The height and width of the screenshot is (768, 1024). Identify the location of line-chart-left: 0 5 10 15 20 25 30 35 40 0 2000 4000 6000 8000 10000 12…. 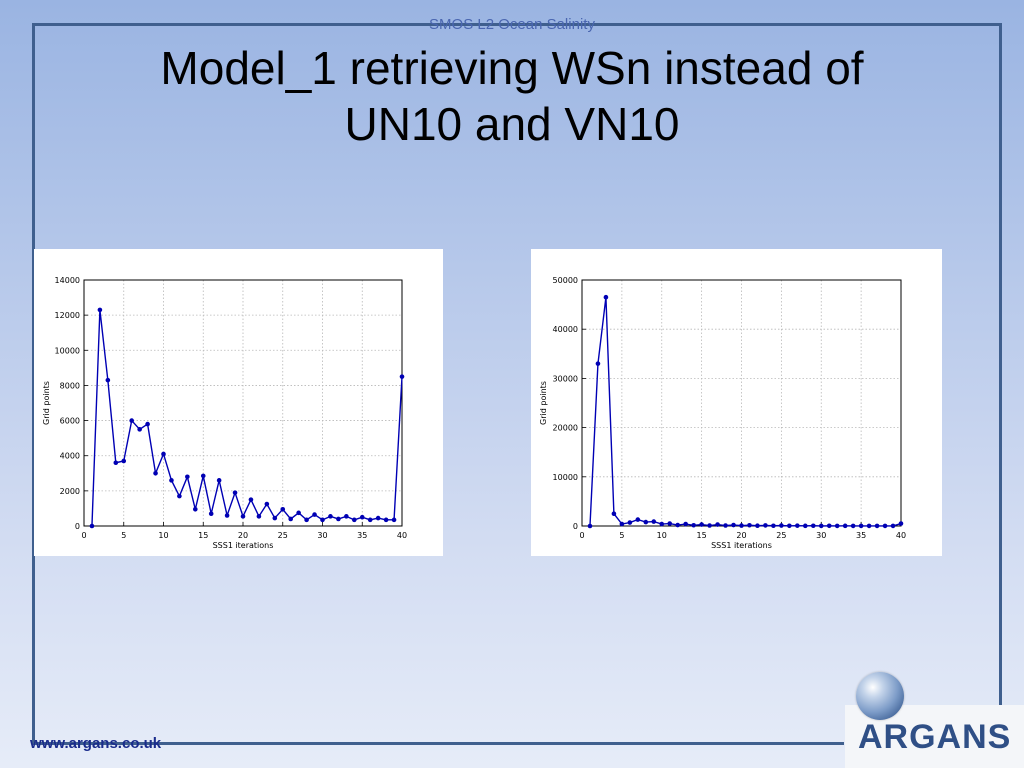
(224, 413).